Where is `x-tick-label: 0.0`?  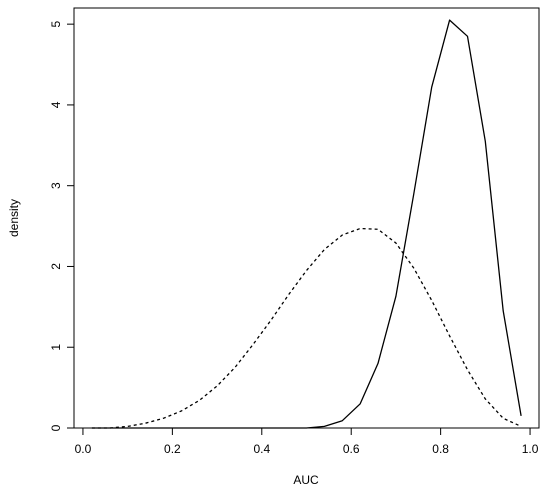 x-tick-label: 0.0 is located at coordinates (83, 449).